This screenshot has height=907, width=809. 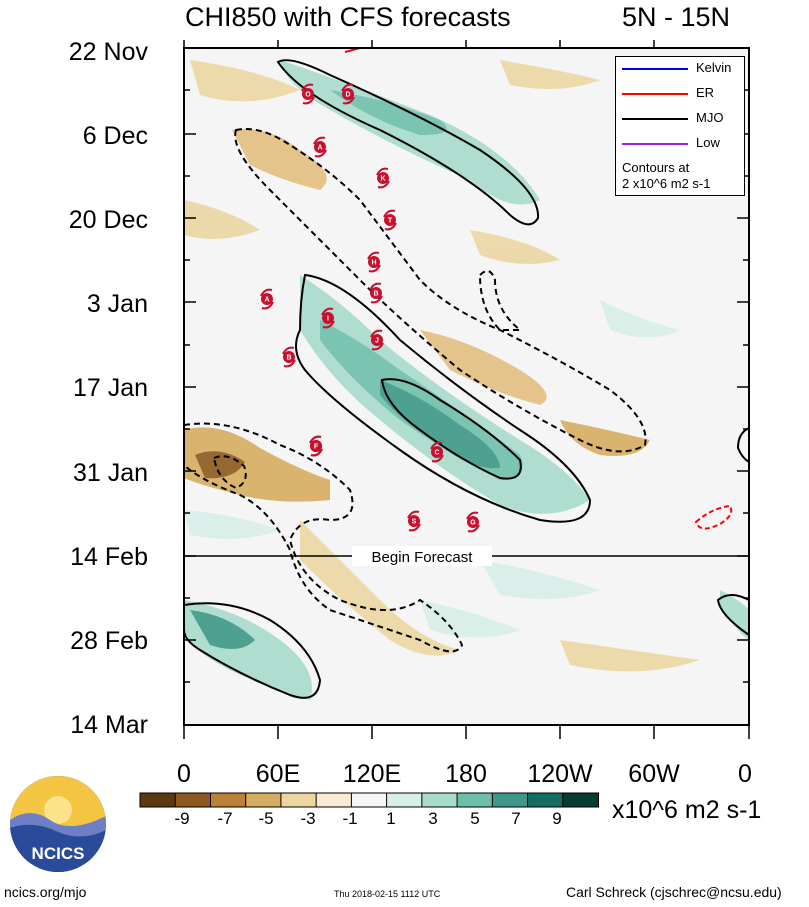 I want to click on y-tick-label: 17 Jan, so click(x=110, y=388).